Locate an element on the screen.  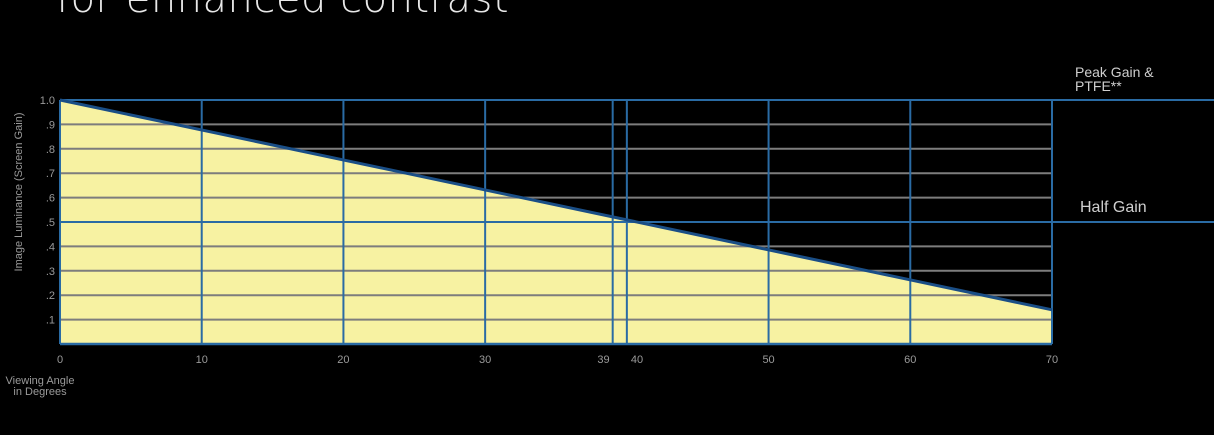
x-tick-label: 0 is located at coordinates (60, 360).